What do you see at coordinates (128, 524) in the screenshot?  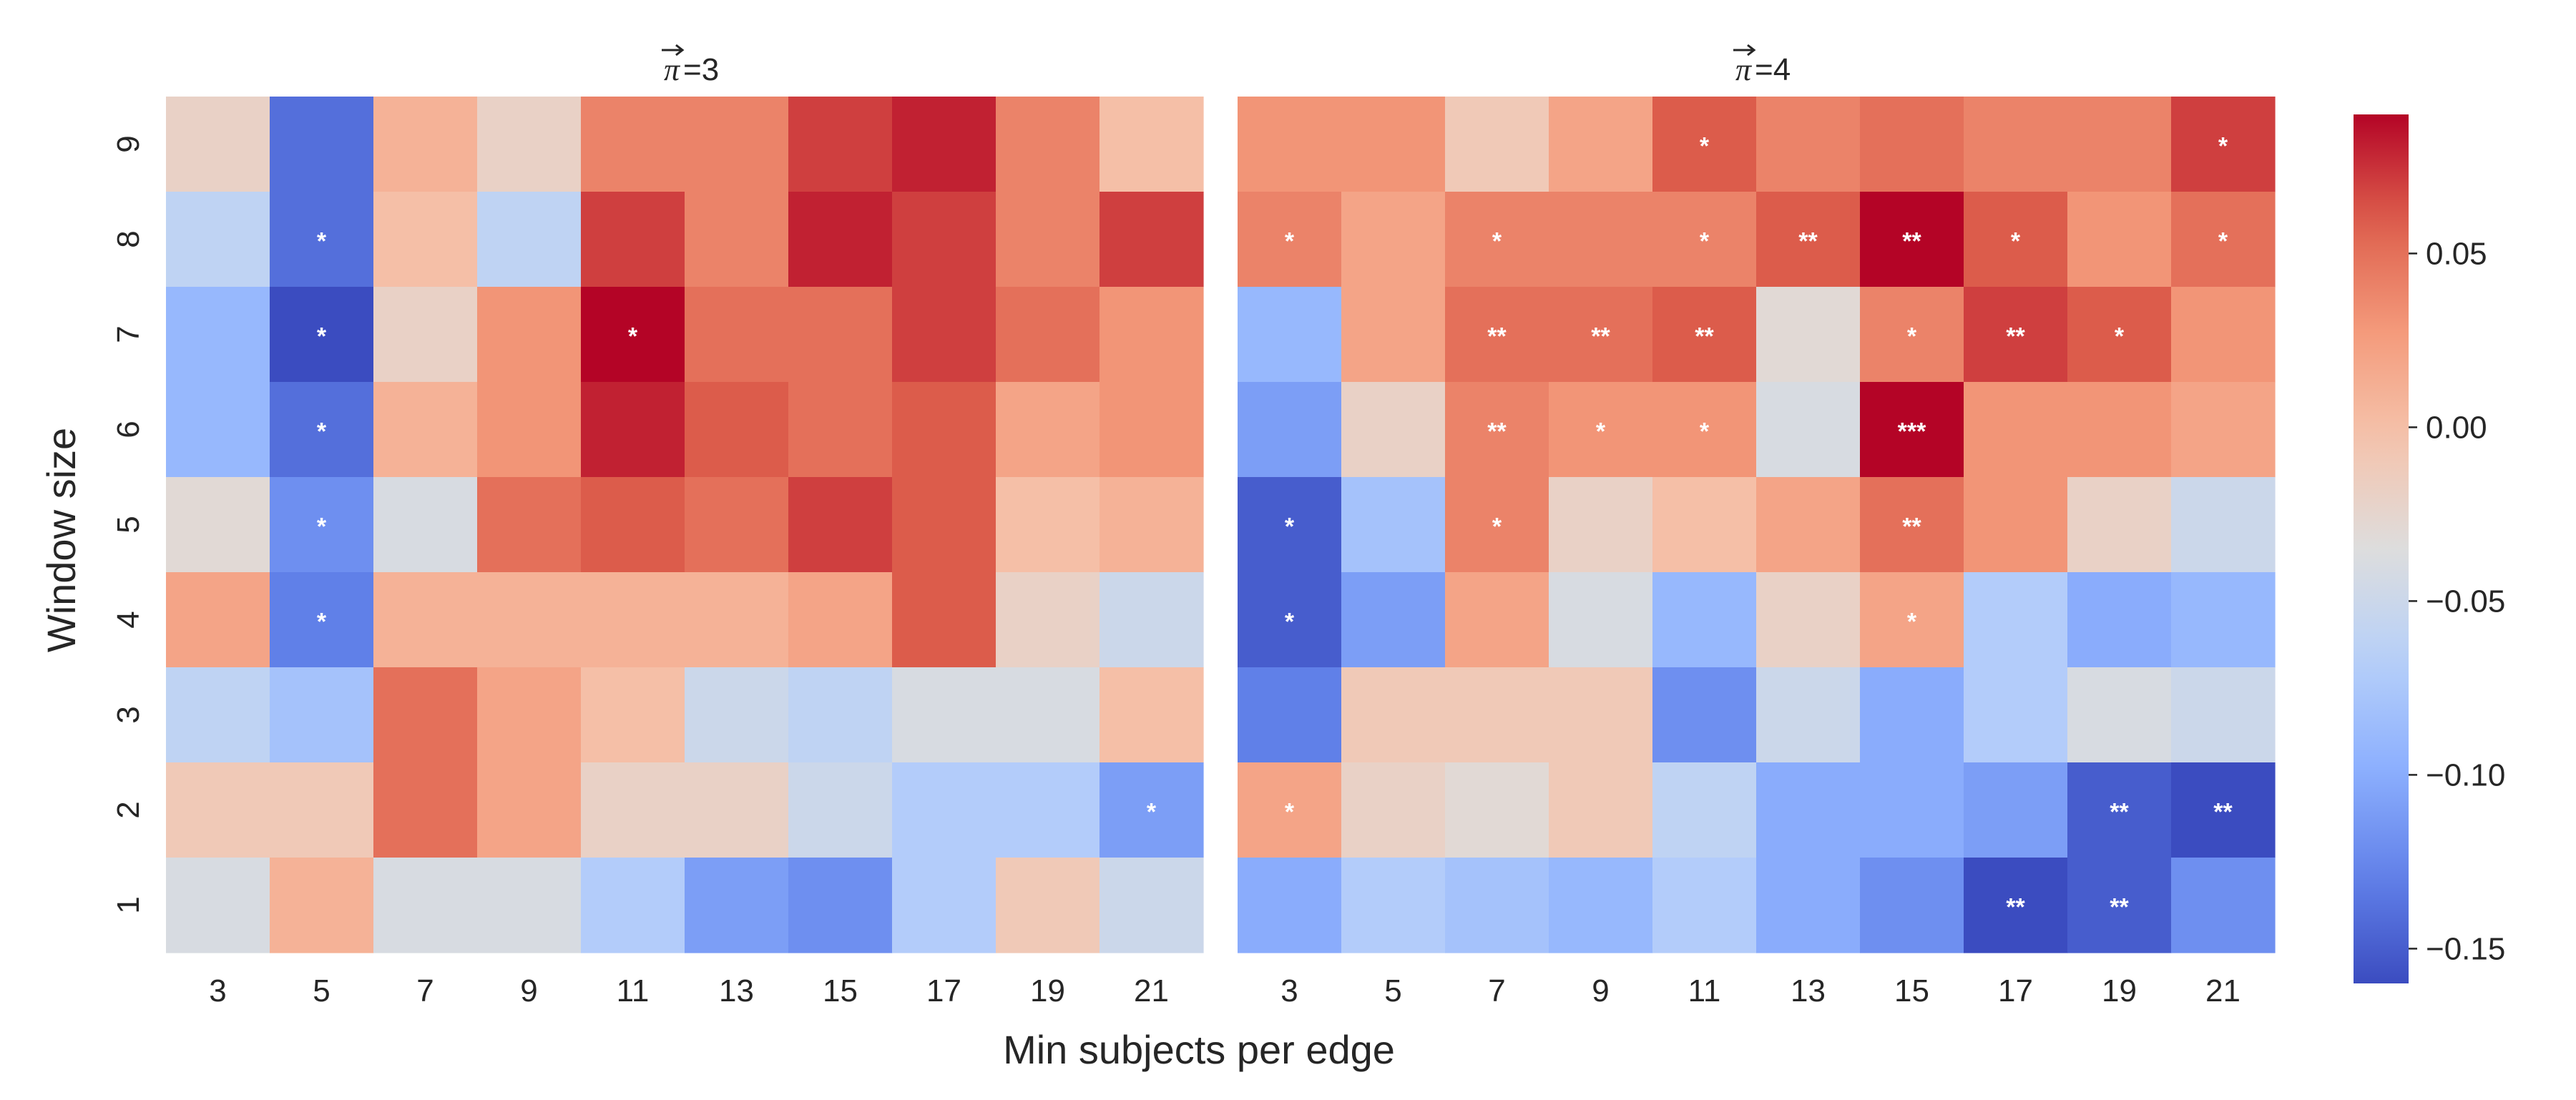 I see `y-tick-label: 5` at bounding box center [128, 524].